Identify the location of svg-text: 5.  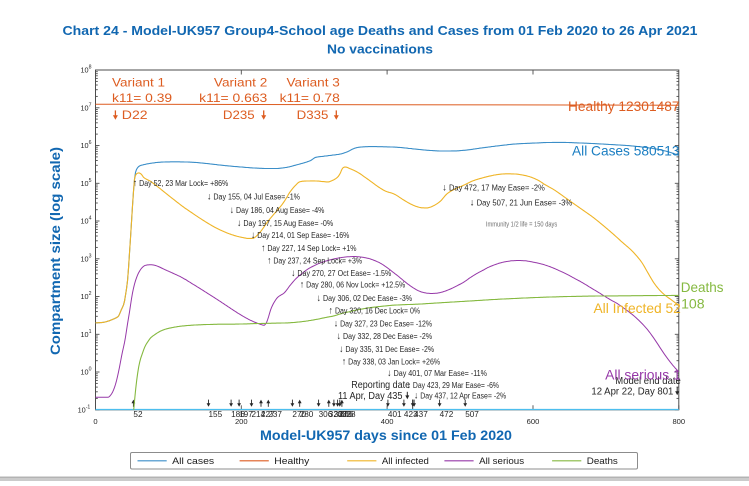
(90, 181).